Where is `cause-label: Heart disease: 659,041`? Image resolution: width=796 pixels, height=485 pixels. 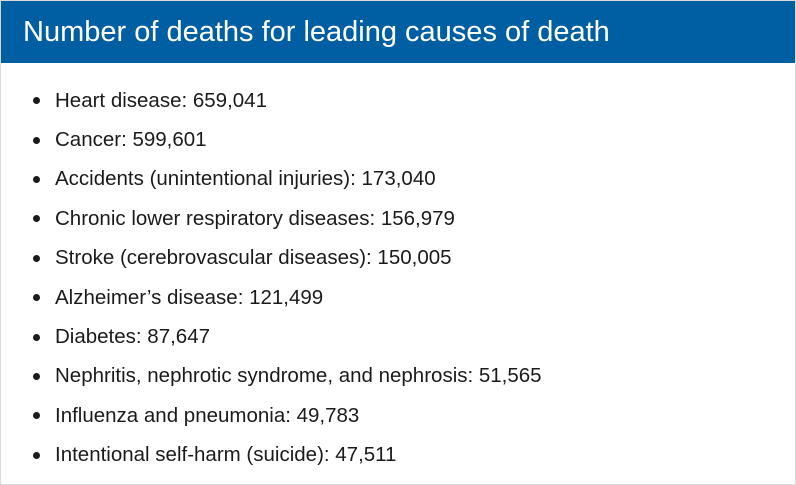
cause-label: Heart disease: 659,041 is located at coordinates (161, 100).